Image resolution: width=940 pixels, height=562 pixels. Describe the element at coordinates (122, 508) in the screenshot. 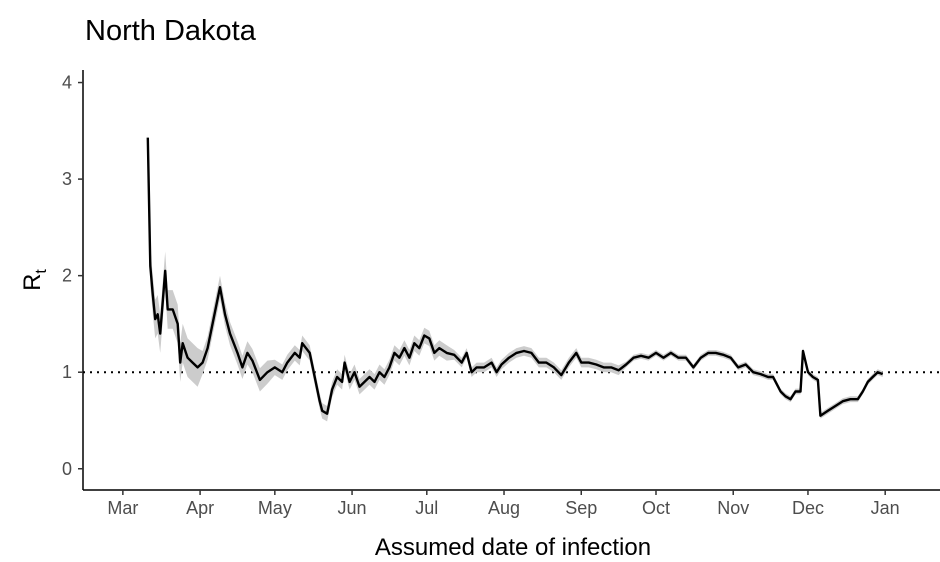

I see `x-tick-label: Mar` at that location.